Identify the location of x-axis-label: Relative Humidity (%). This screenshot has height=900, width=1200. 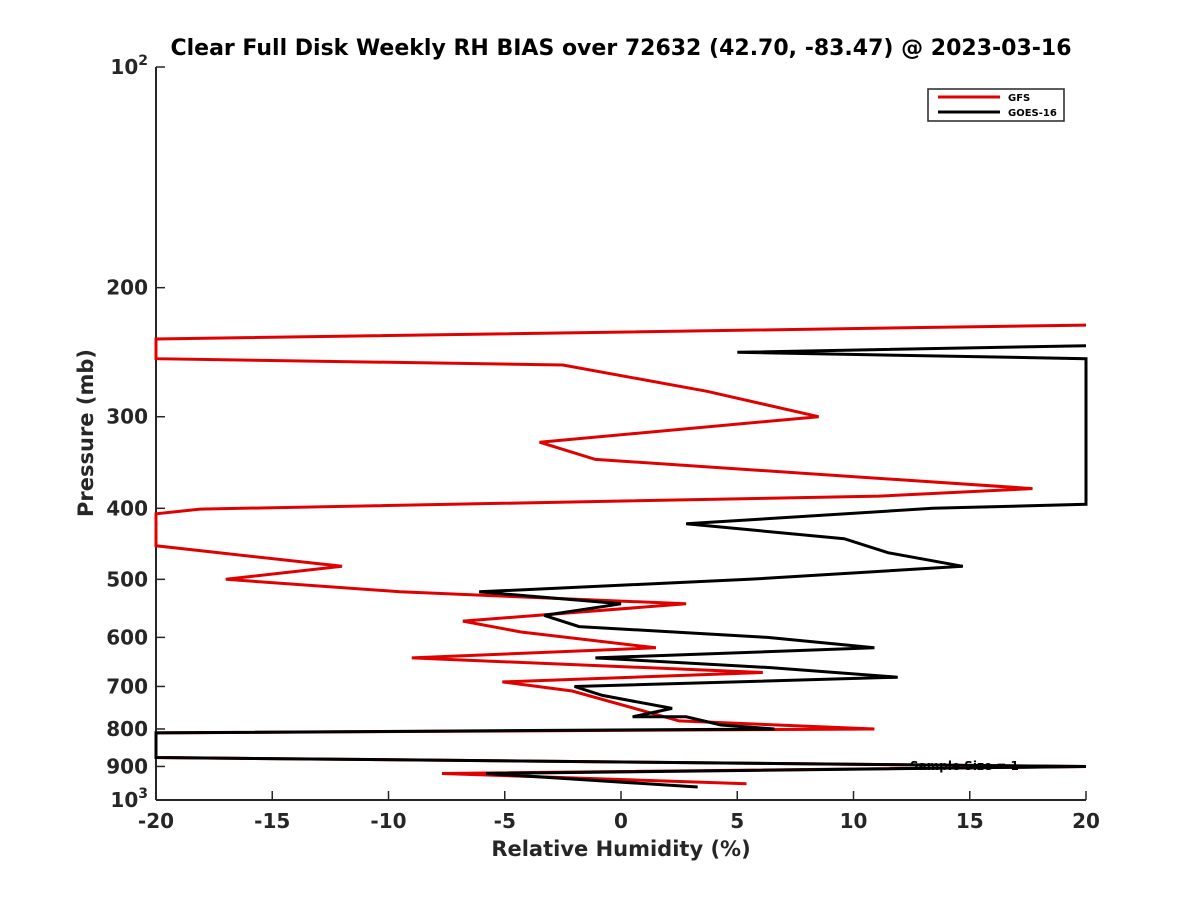
(620, 849).